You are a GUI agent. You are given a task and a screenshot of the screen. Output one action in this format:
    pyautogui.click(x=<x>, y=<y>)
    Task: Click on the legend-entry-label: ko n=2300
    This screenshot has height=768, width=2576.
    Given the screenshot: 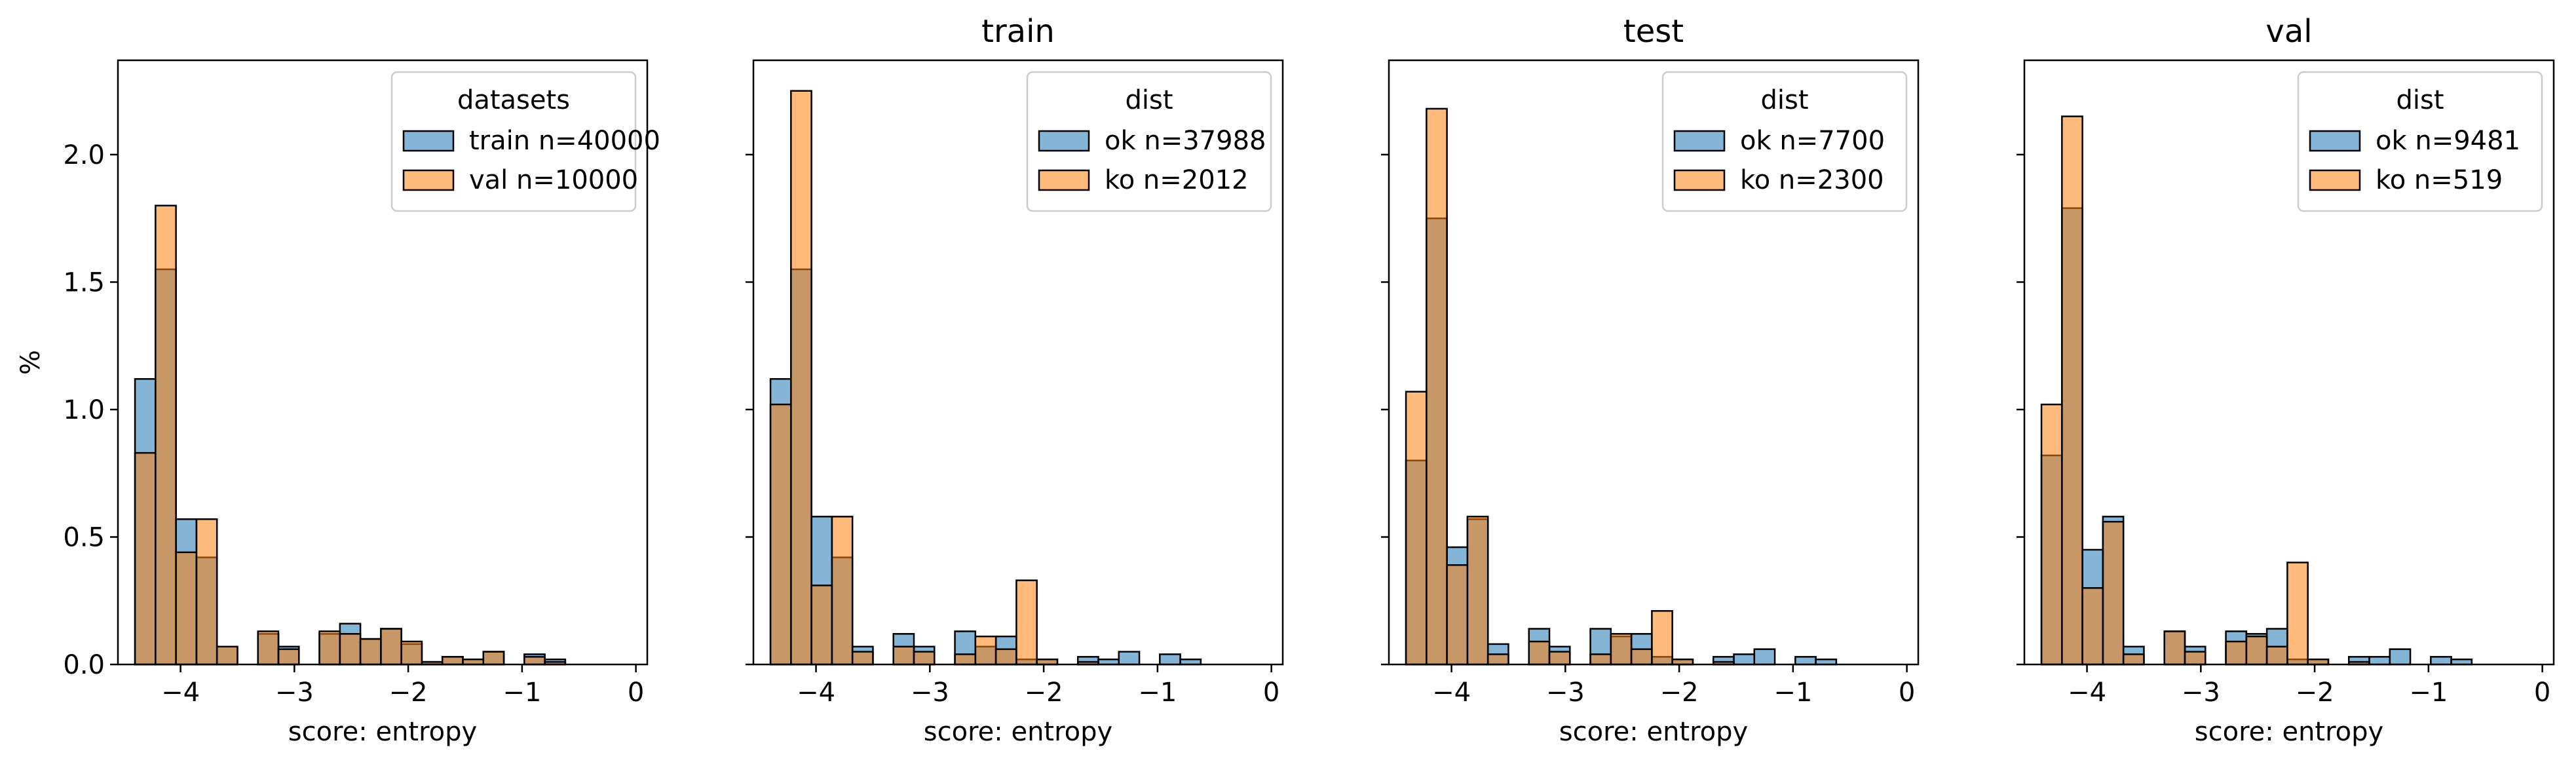 What is the action you would take?
    pyautogui.click(x=1812, y=180)
    